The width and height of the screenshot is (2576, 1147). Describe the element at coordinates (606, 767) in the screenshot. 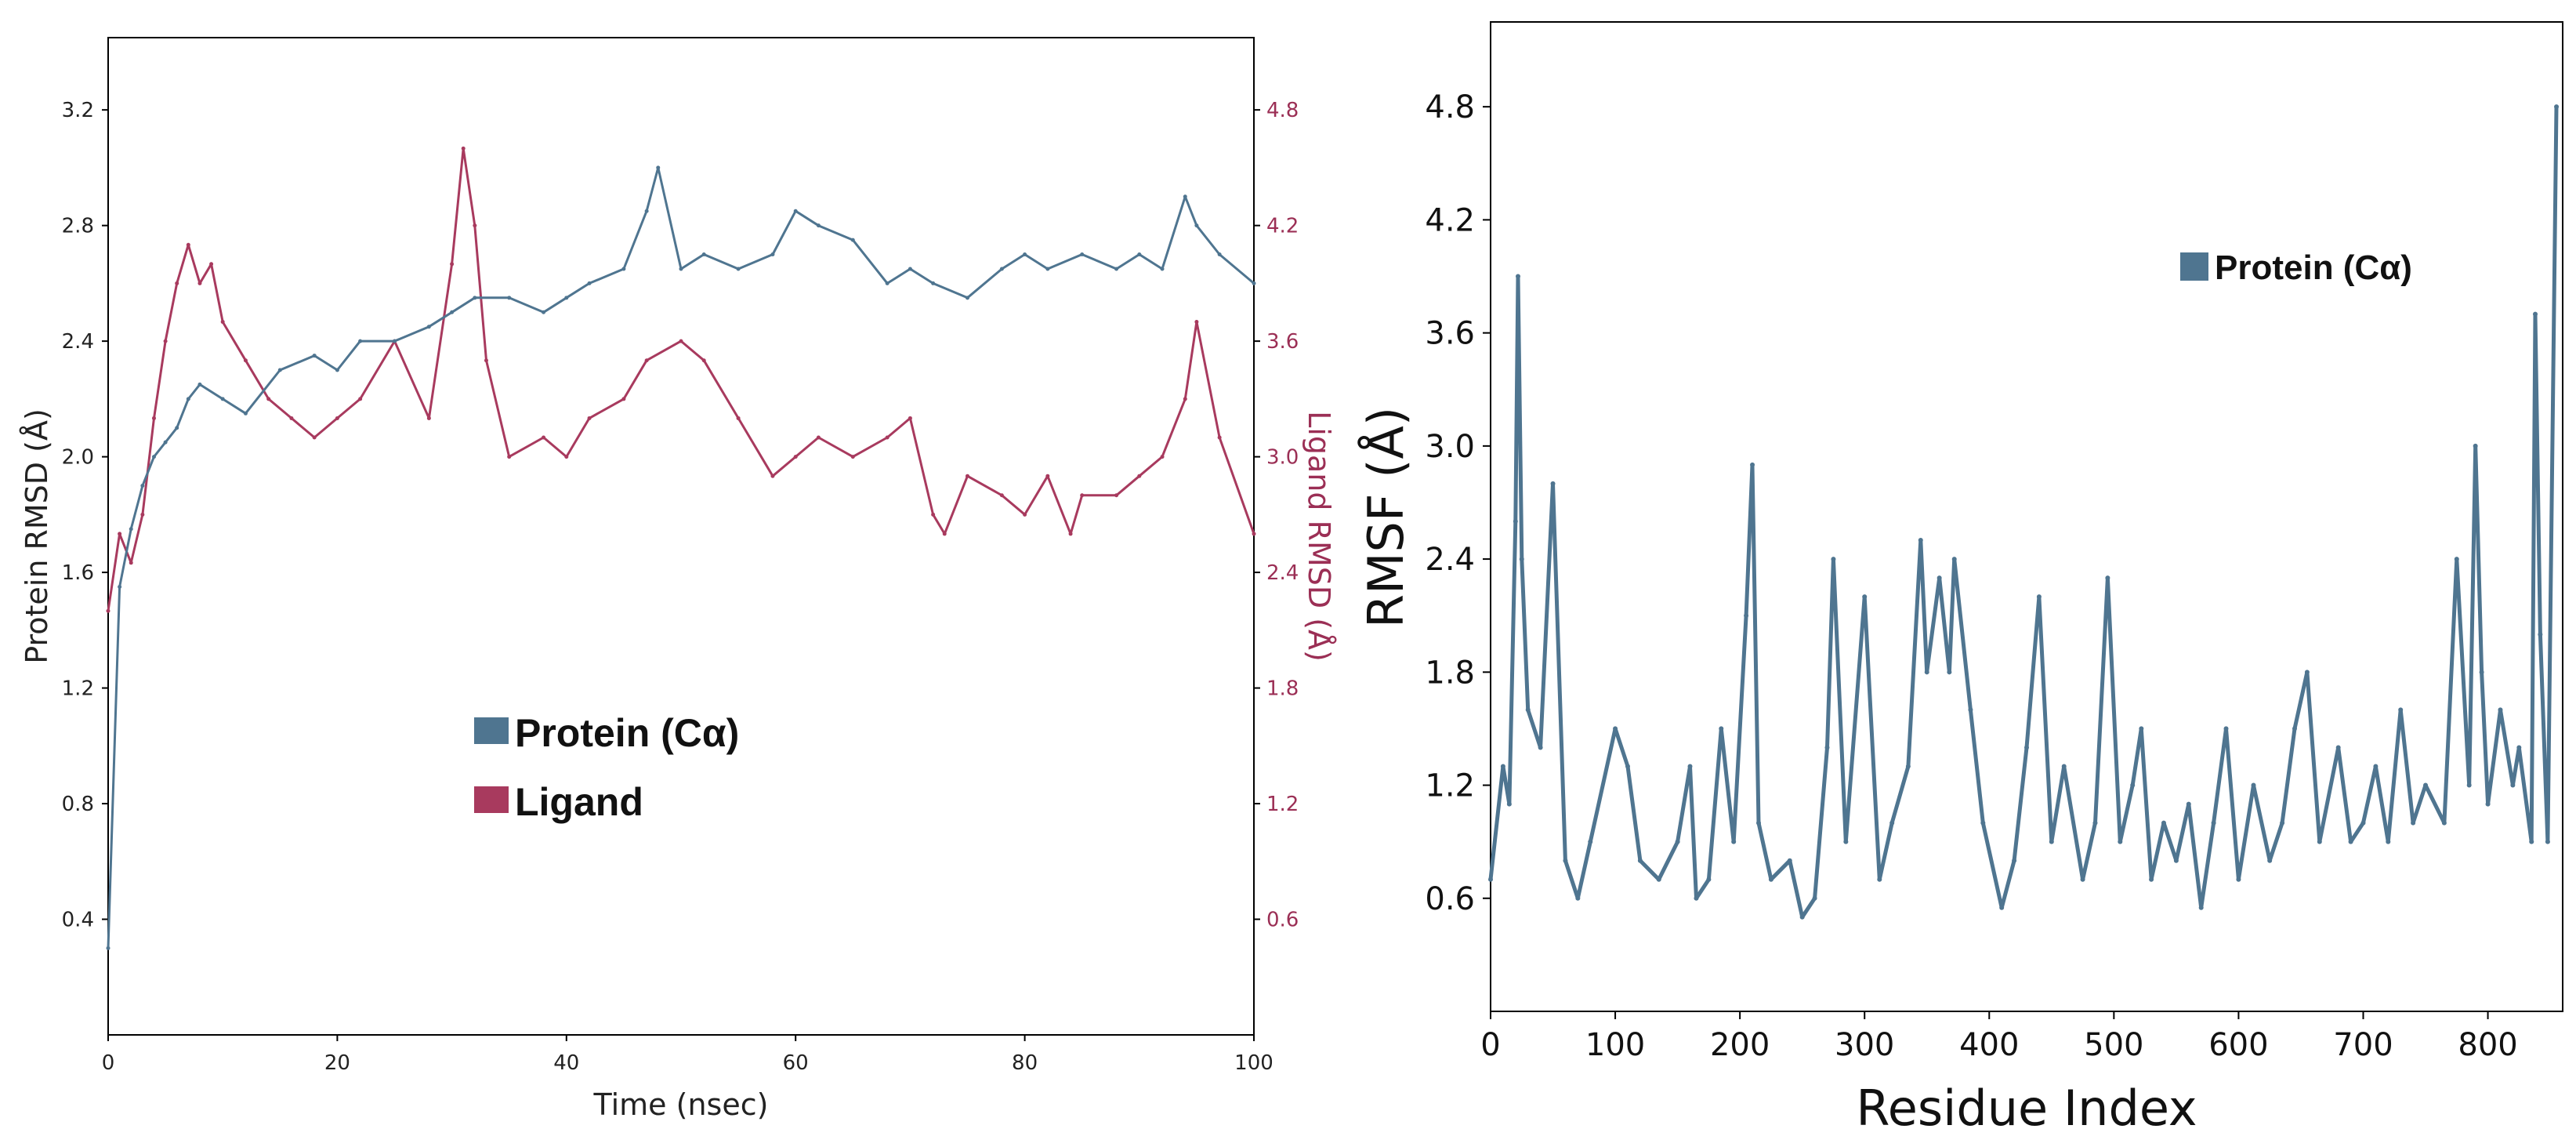

I see `left-legend: Protein (Cα) Ligand` at that location.